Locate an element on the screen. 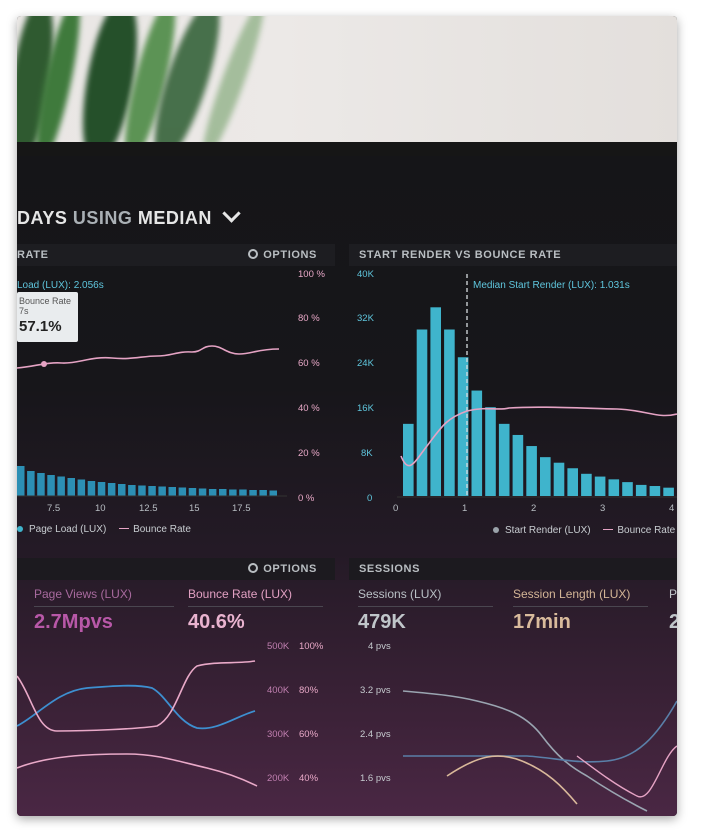 The height and width of the screenshot is (840, 701). left-y-tick: 80 % is located at coordinates (309, 318).